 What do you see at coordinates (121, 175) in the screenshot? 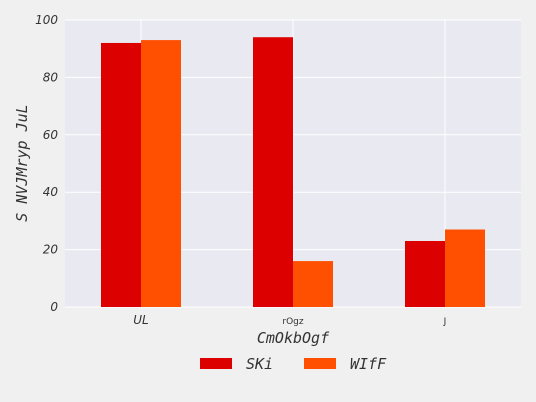
I see `bar-ski-ul` at bounding box center [121, 175].